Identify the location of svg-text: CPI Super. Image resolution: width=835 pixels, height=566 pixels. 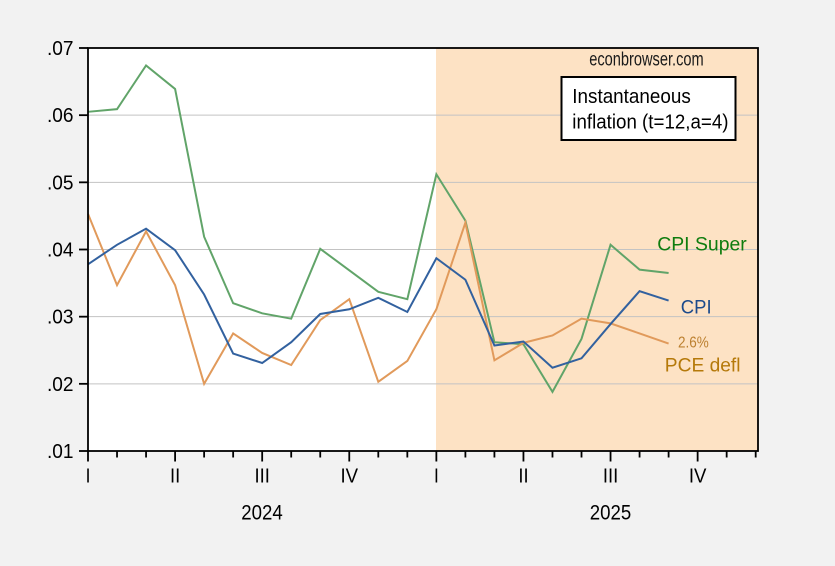
(702, 244).